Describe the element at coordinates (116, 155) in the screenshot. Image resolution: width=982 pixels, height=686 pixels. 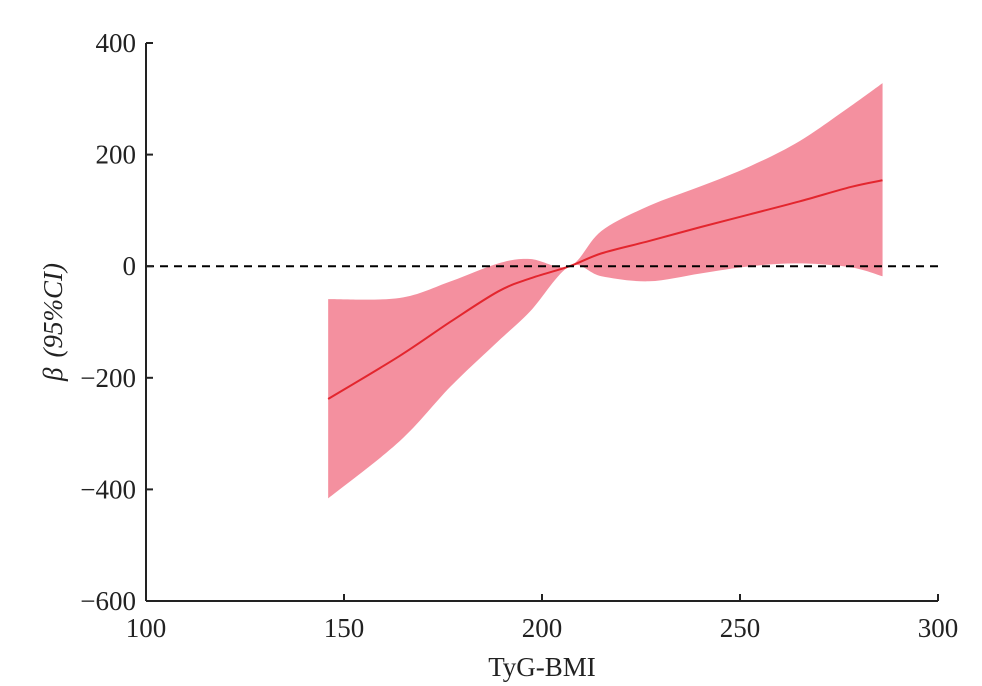
I see `y-tick-label: 200` at that location.